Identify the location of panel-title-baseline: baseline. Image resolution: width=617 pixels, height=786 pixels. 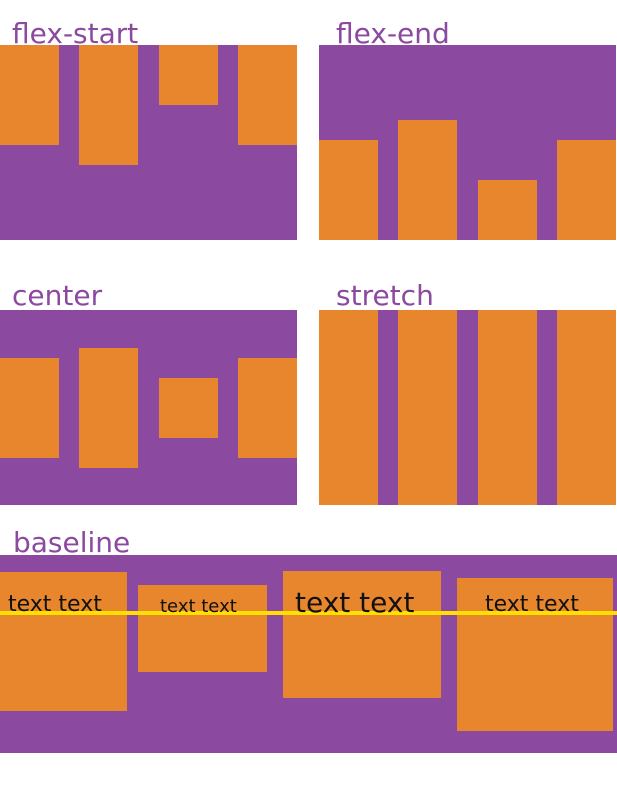
(72, 542).